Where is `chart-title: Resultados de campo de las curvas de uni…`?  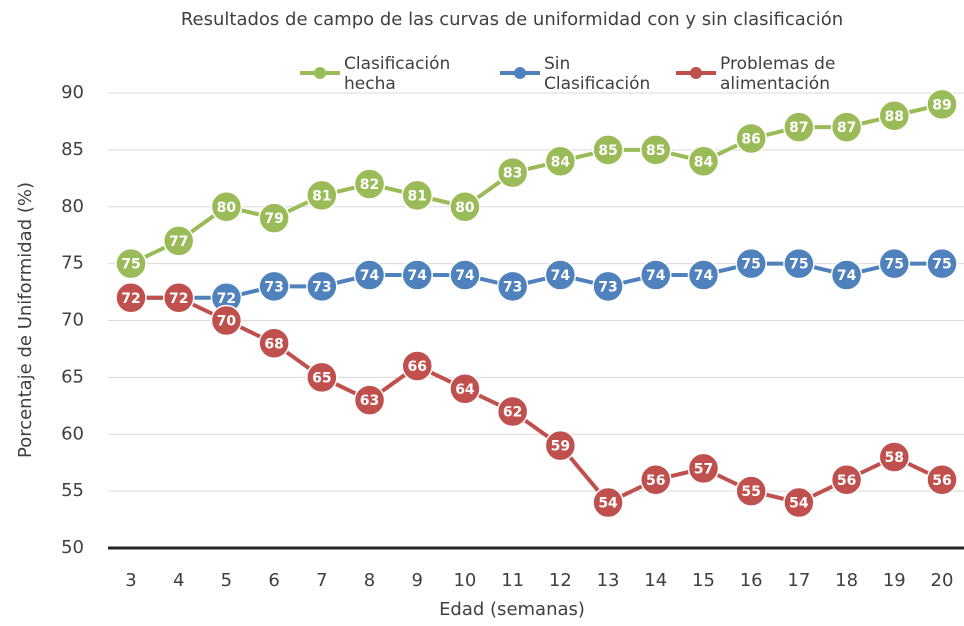
chart-title: Resultados de campo de las curvas de uni… is located at coordinates (512, 19).